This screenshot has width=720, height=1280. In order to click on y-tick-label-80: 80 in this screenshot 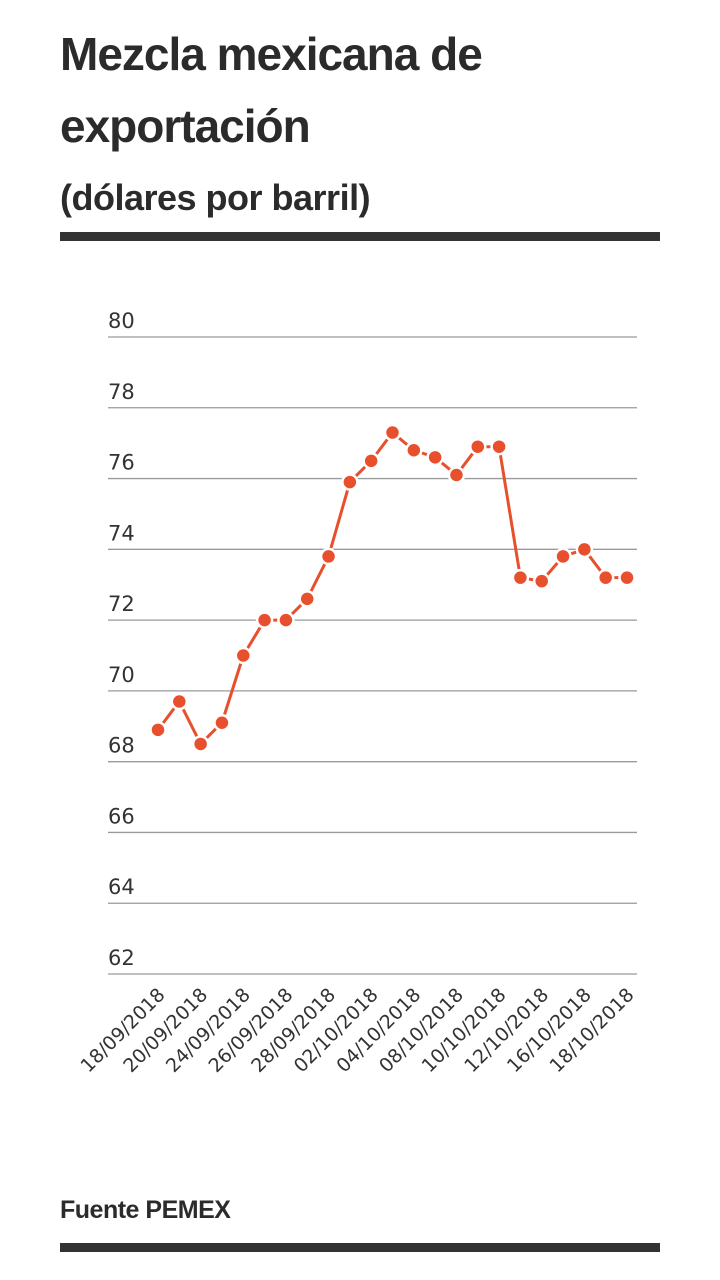, I will do `click(121, 321)`.